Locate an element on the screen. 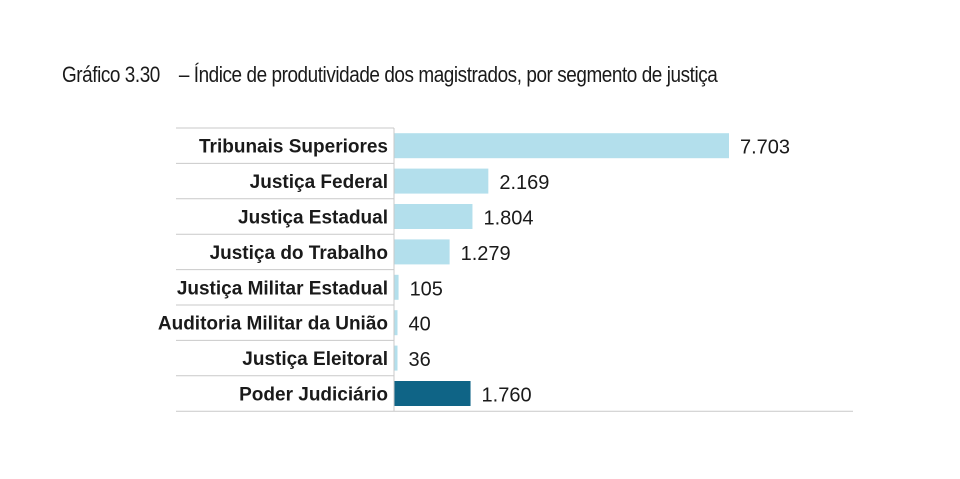 This screenshot has height=479, width=960. bar-justica-estadual is located at coordinates (433, 216).